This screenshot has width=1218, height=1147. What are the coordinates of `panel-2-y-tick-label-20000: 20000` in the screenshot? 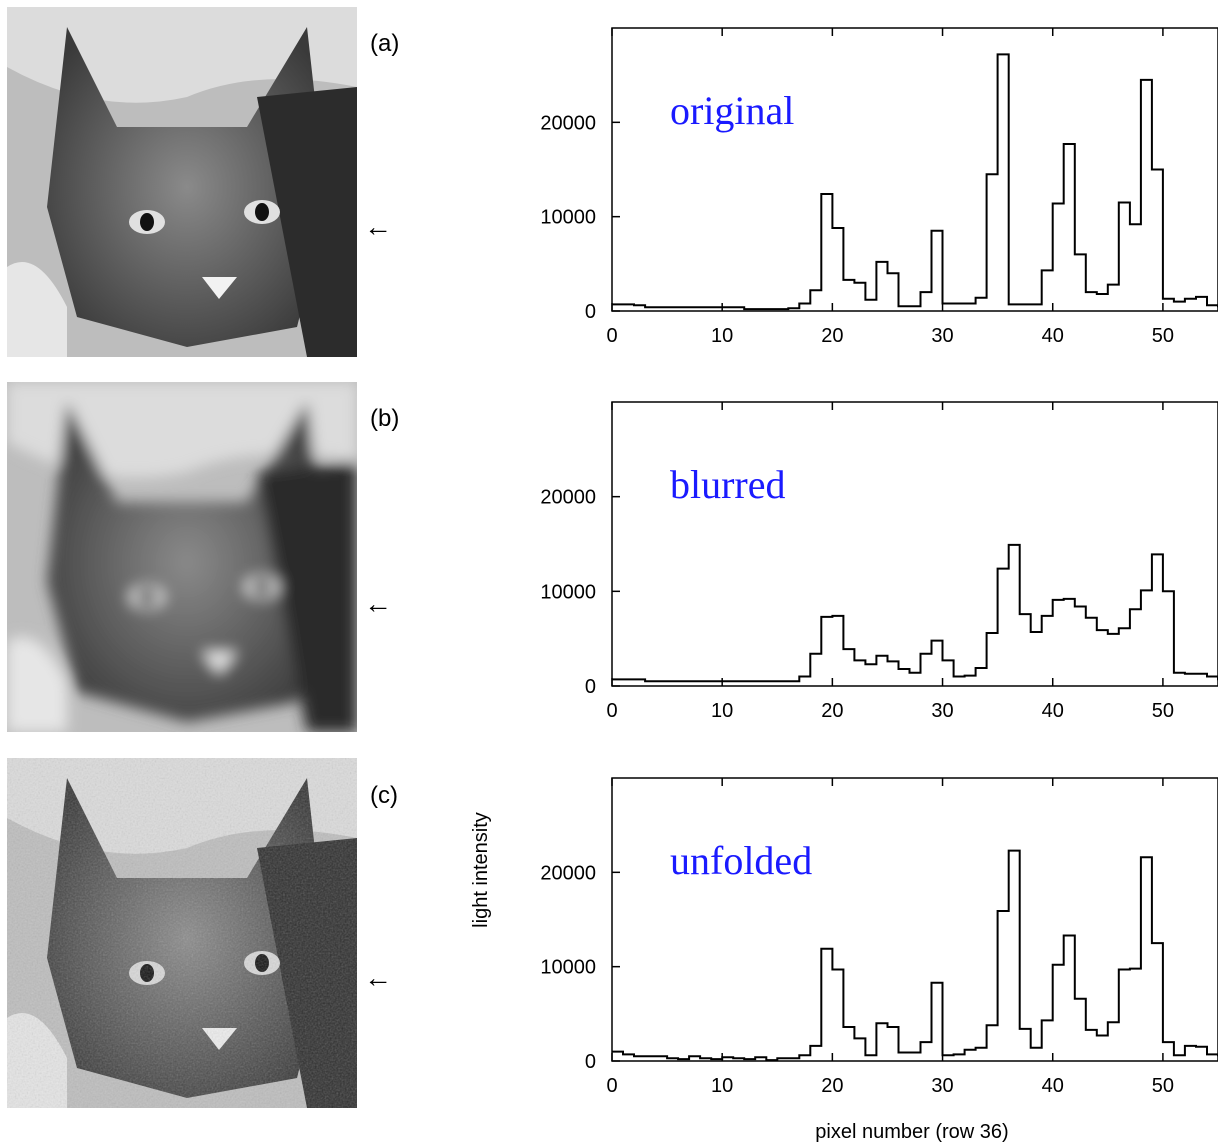 It's located at (568, 873).